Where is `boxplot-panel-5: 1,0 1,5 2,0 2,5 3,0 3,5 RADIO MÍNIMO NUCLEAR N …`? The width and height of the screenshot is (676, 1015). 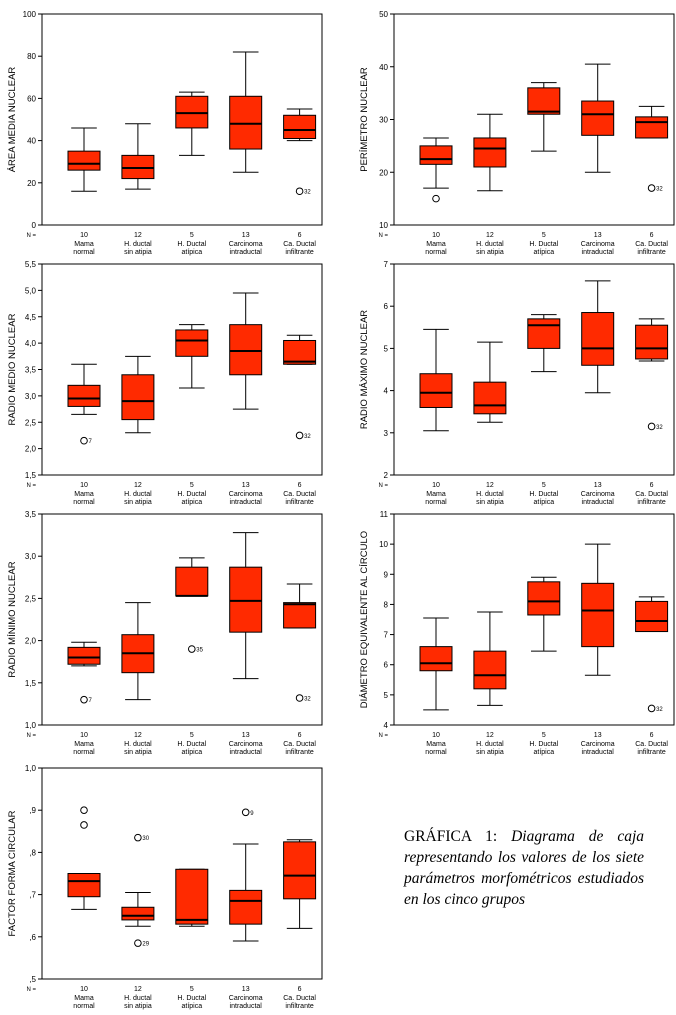
boxplot-panel-5: 1,0 1,5 2,0 2,5 3,0 3,5 RADIO MÍNIMO NUCLEAR N … is located at coordinates (166, 634).